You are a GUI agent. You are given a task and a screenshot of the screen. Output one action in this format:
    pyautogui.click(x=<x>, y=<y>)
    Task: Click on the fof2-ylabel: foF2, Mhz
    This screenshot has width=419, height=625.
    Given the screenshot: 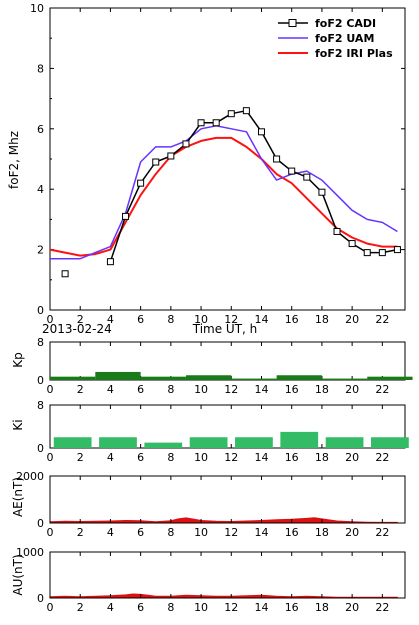 What is the action you would take?
    pyautogui.click(x=14, y=160)
    